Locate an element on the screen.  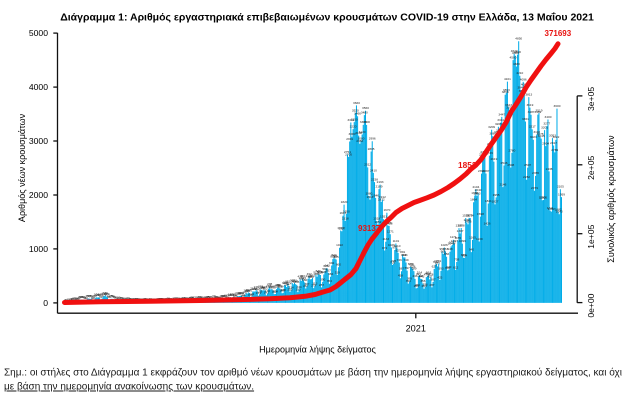
svg-text: 100 is located at coordinates (97, 295).